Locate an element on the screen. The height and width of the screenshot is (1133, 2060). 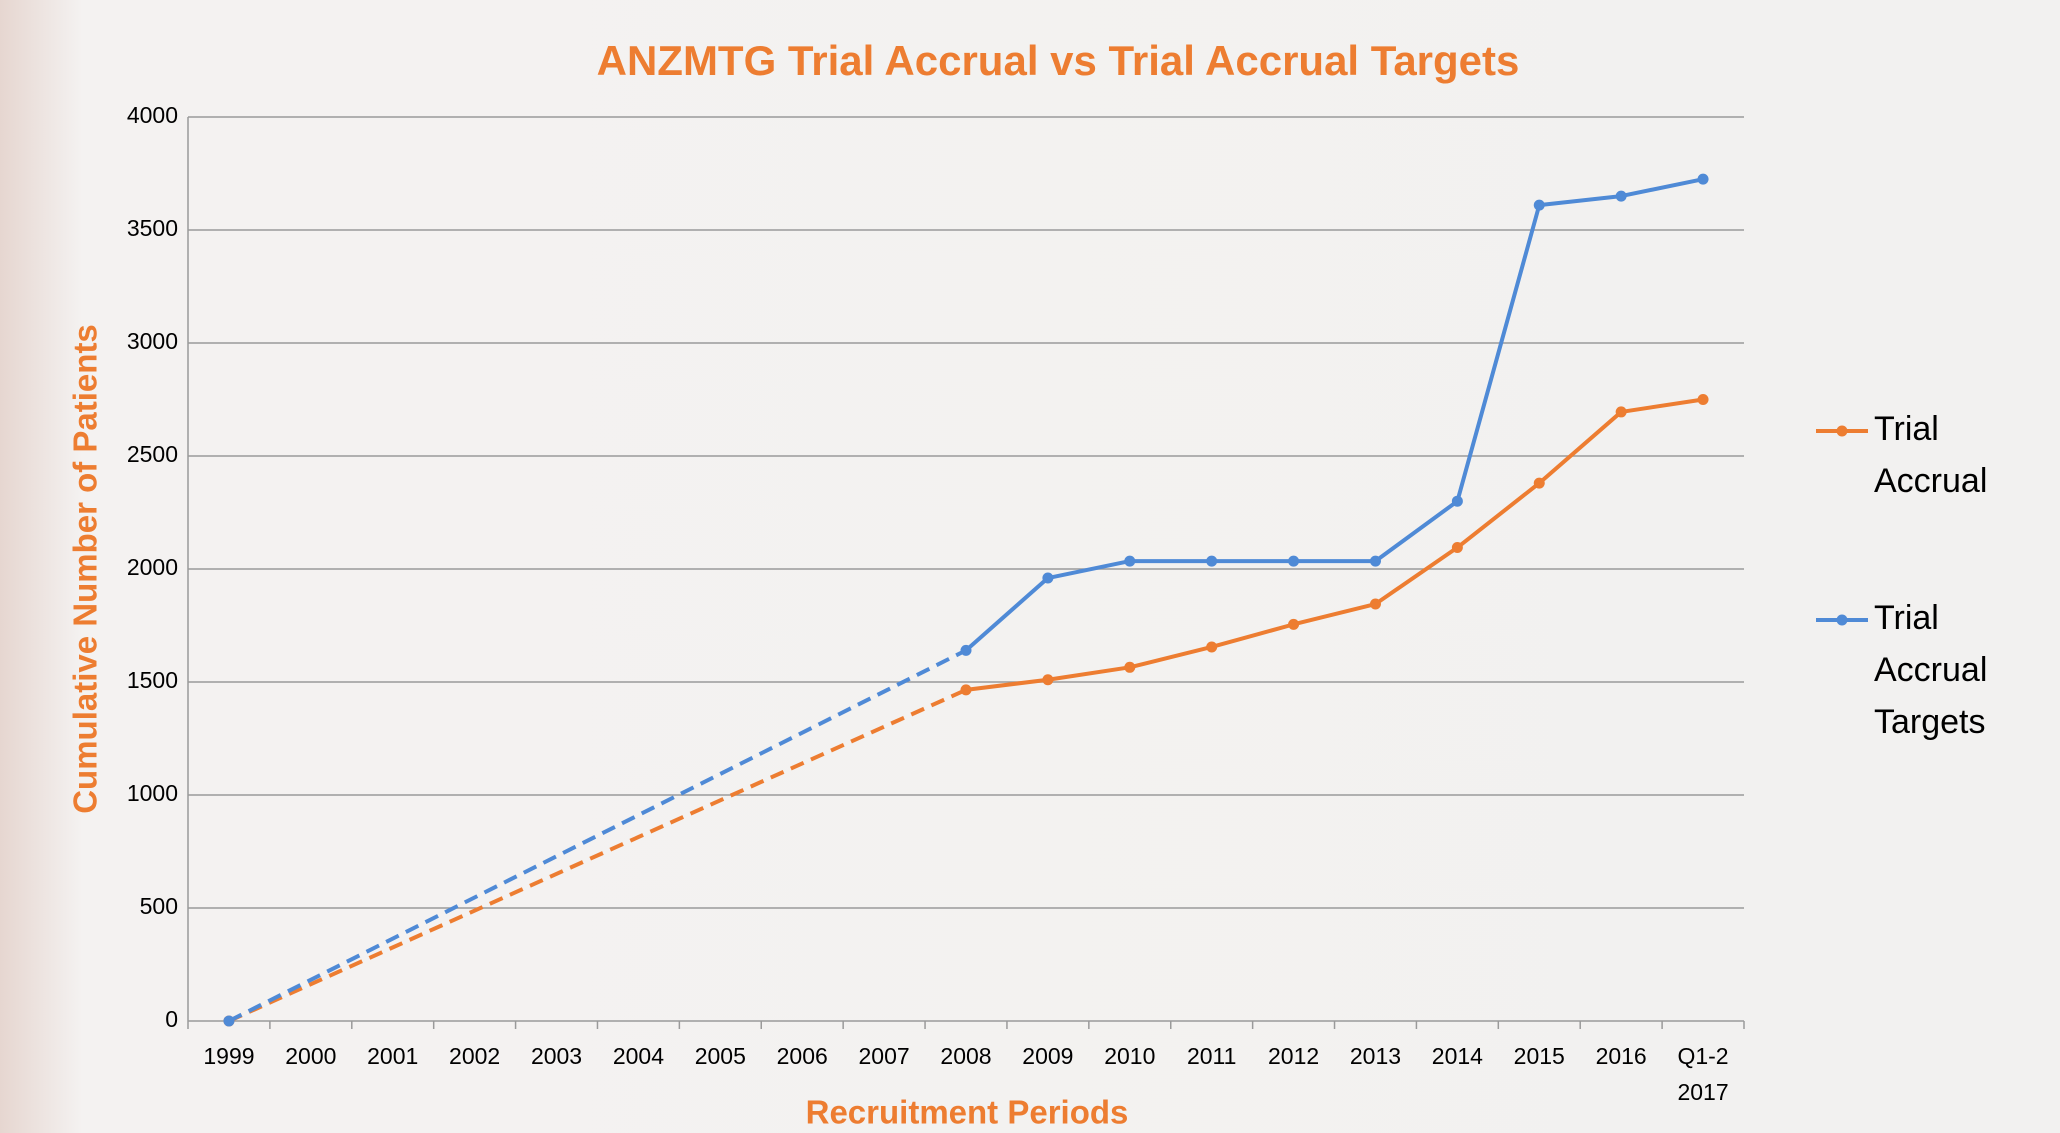
y-tick-label: 500 is located at coordinates (159, 906).